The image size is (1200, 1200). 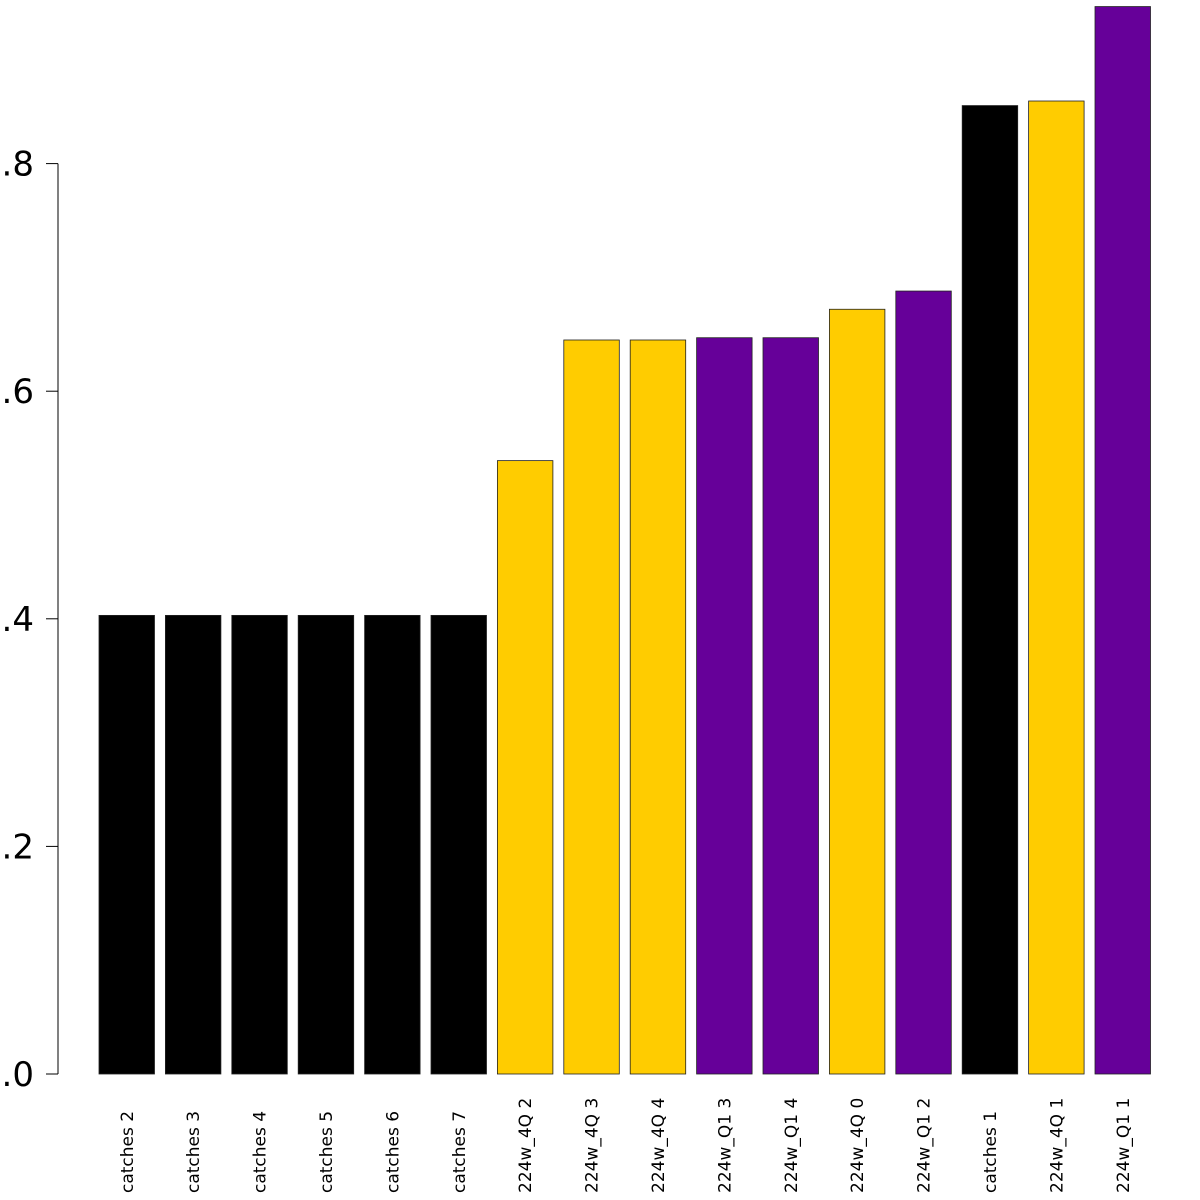 What do you see at coordinates (991, 1152) in the screenshot?
I see `x-tick-label: catches 1` at bounding box center [991, 1152].